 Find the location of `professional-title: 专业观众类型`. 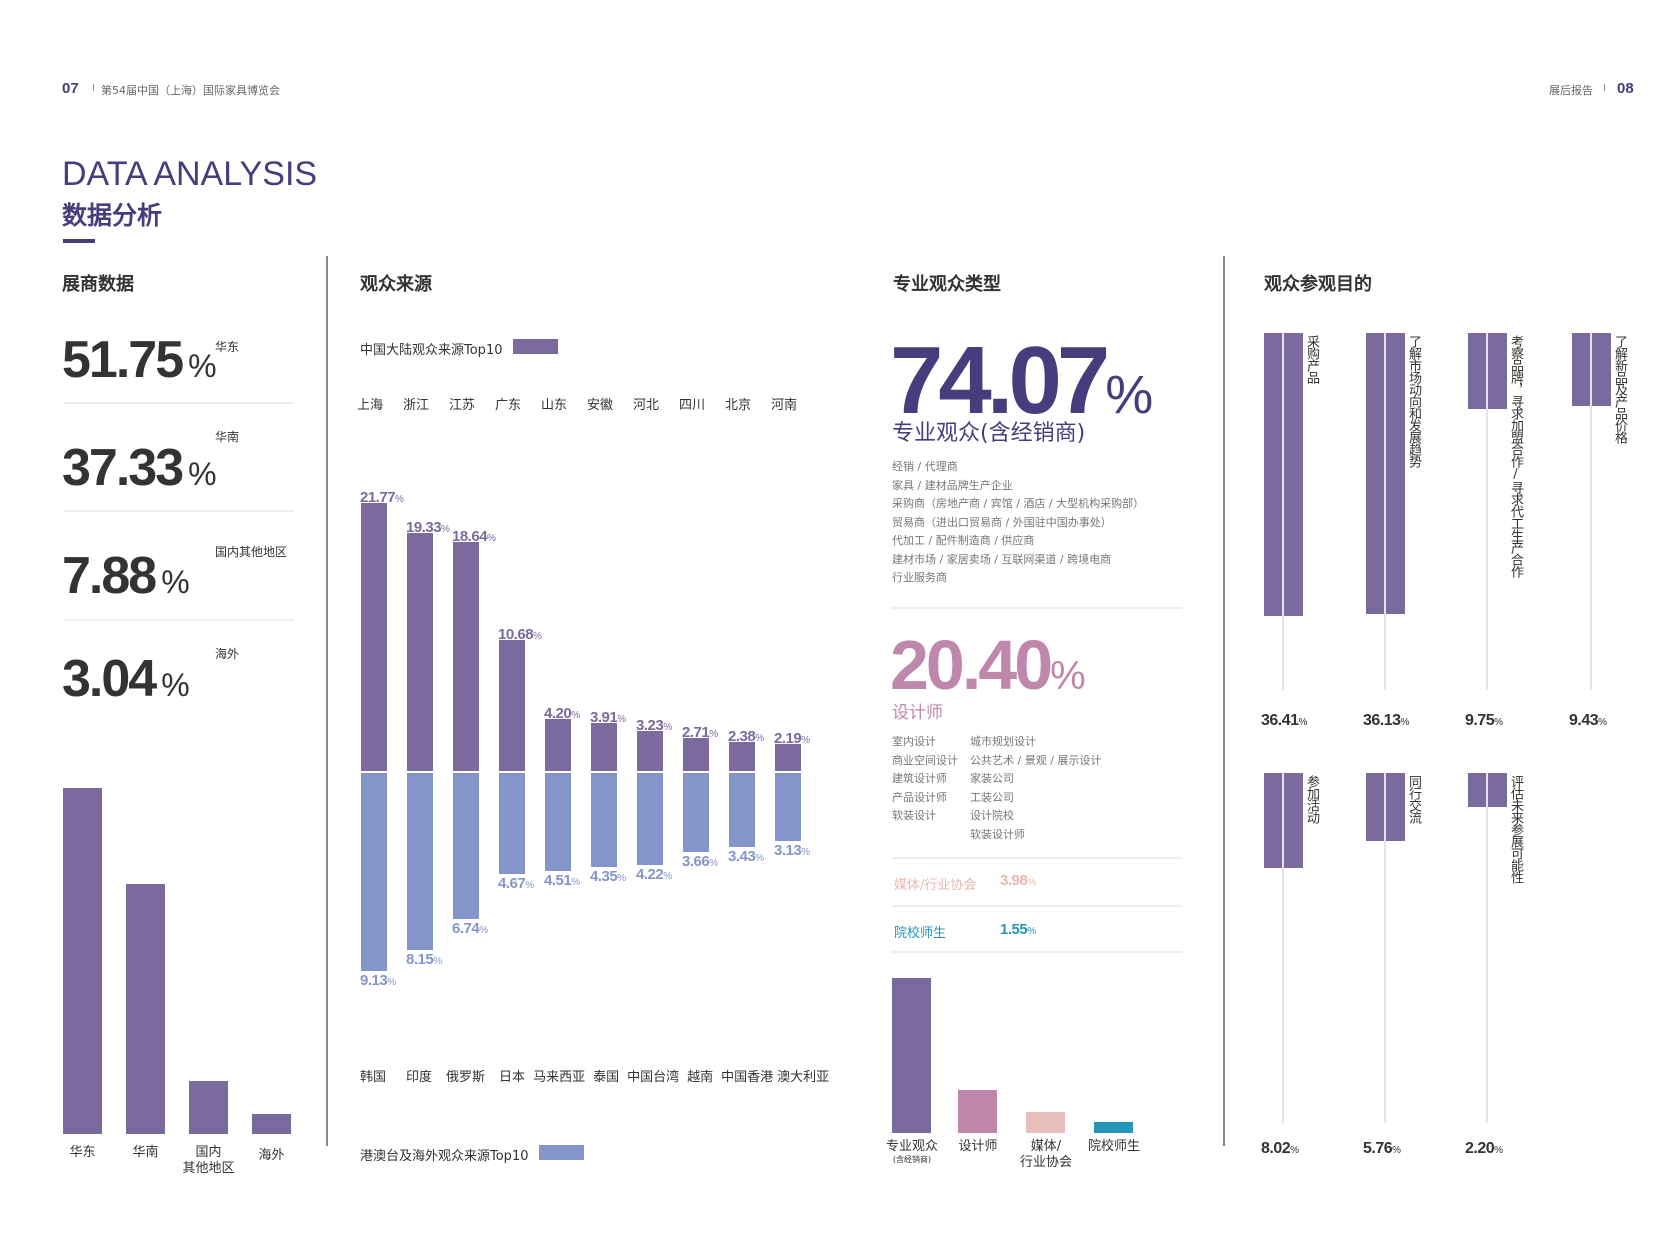

professional-title: 专业观众类型 is located at coordinates (947, 284).